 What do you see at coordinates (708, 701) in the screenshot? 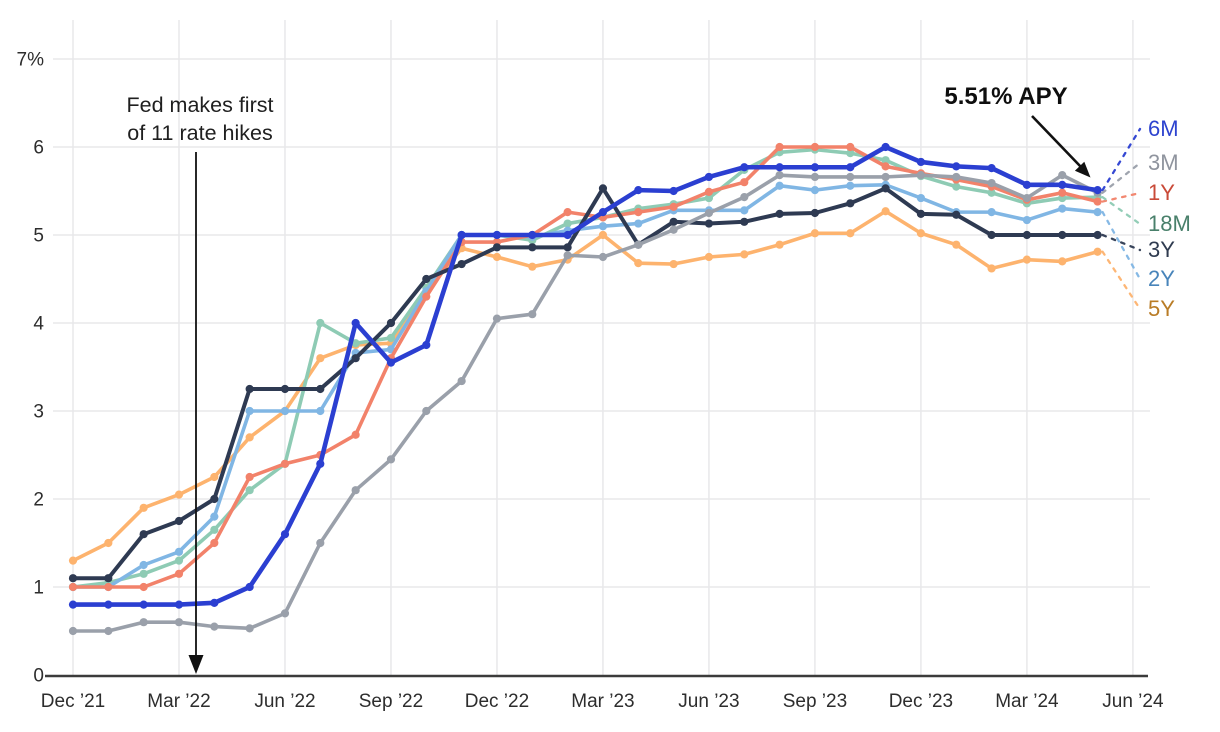
I see `x-tick-label: Jun ’23` at bounding box center [708, 701].